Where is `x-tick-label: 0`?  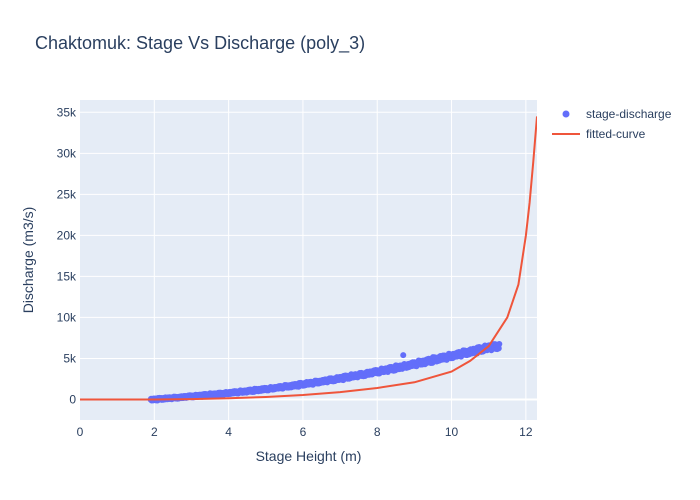
x-tick-label: 0 is located at coordinates (80, 432).